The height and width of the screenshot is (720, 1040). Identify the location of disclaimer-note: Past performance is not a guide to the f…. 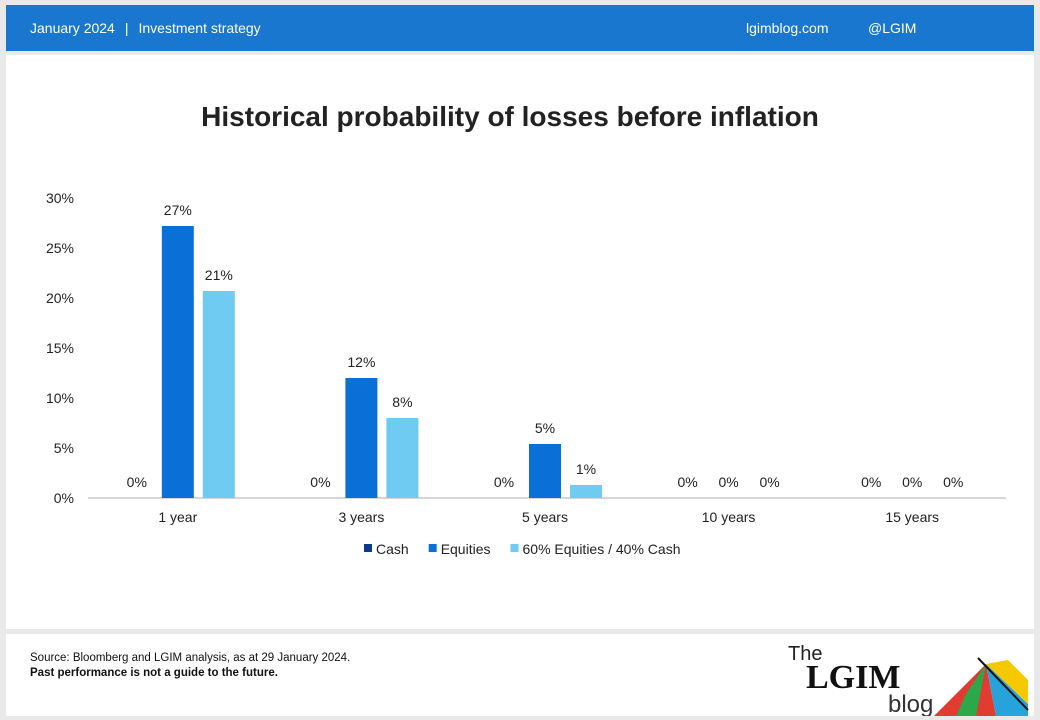
(154, 673).